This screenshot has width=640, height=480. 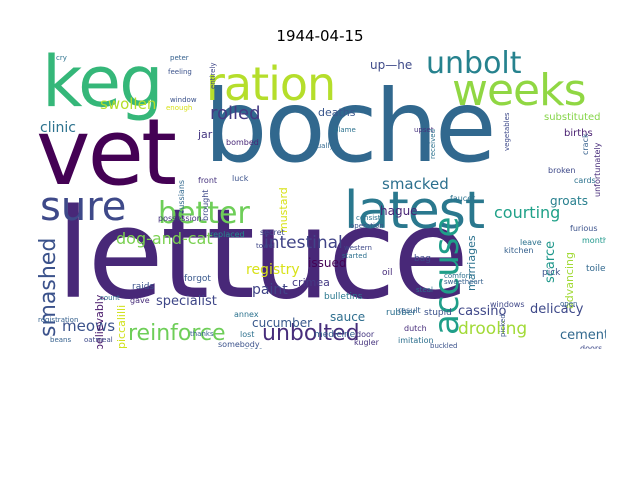 What do you see at coordinates (424, 130) in the screenshot?
I see `word: upset` at bounding box center [424, 130].